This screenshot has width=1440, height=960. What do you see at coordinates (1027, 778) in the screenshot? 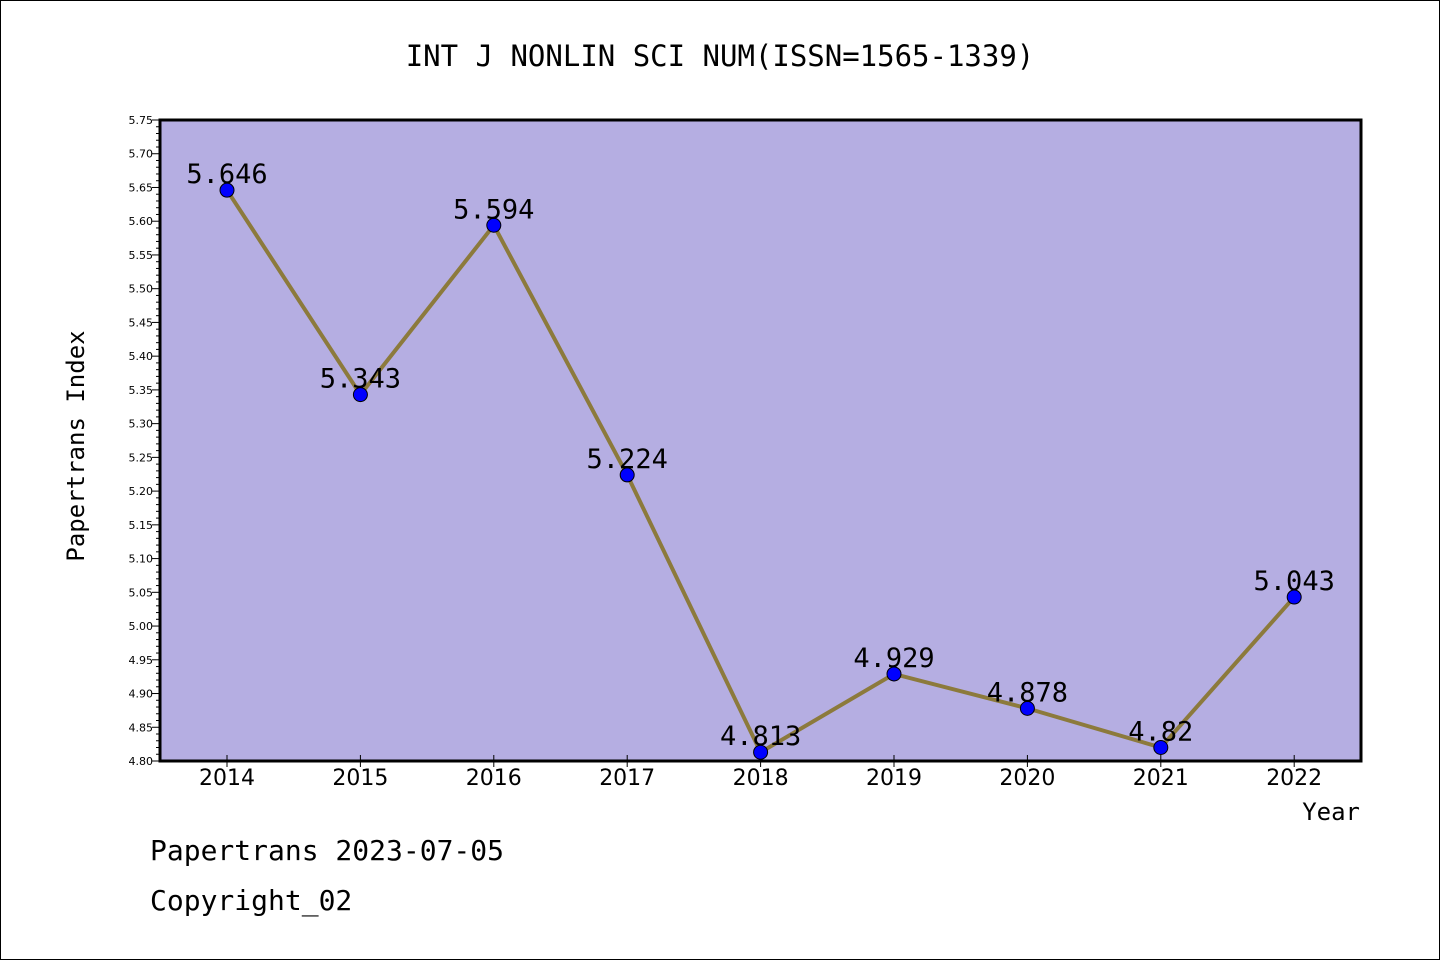
I see `x-tick-label: 2020` at bounding box center [1027, 778].